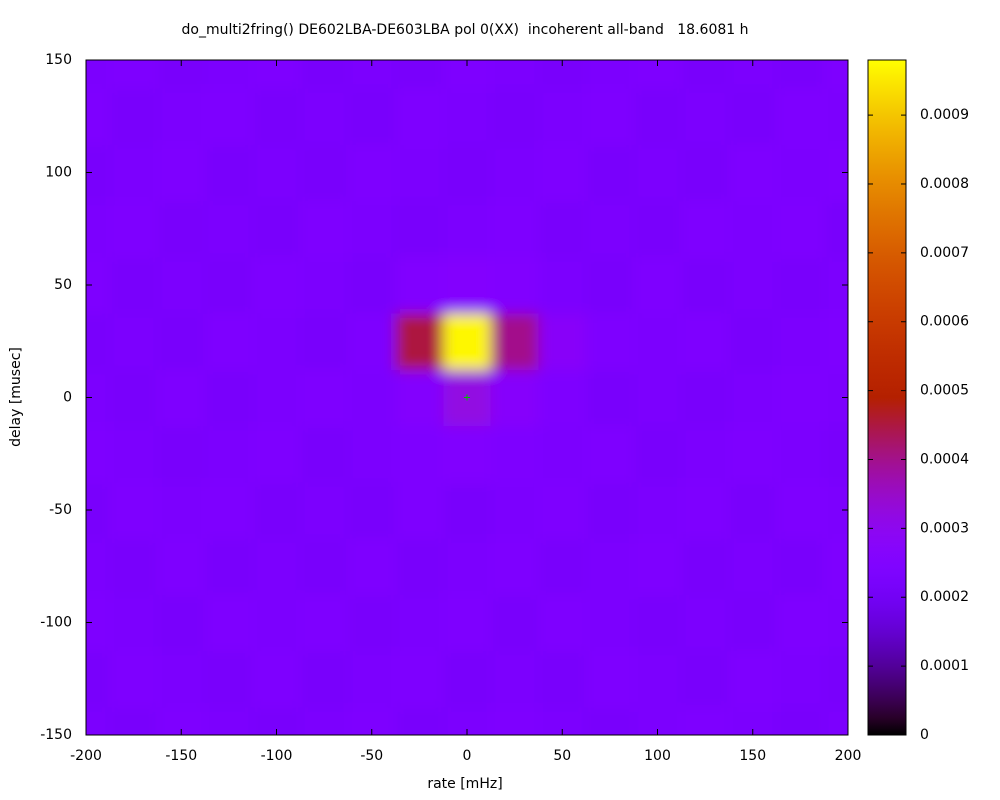 Image resolution: width=1000 pixels, height=800 pixels. I want to click on y-axis-label: delay [musec], so click(16, 397).